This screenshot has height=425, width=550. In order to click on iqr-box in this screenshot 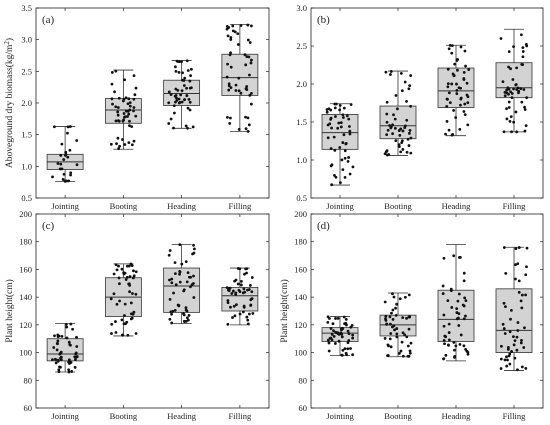, I will do `click(514, 320)`.